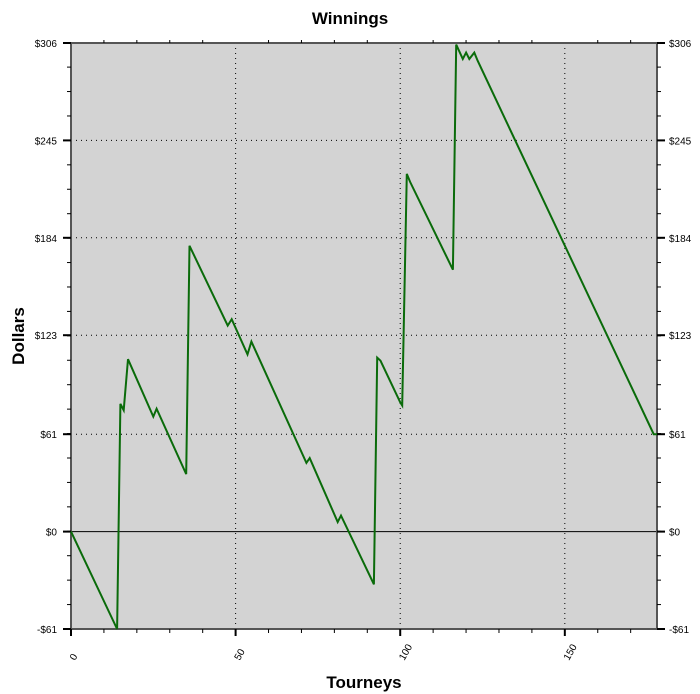  What do you see at coordinates (363, 682) in the screenshot?
I see `x-axis-label: Tourneys` at bounding box center [363, 682].